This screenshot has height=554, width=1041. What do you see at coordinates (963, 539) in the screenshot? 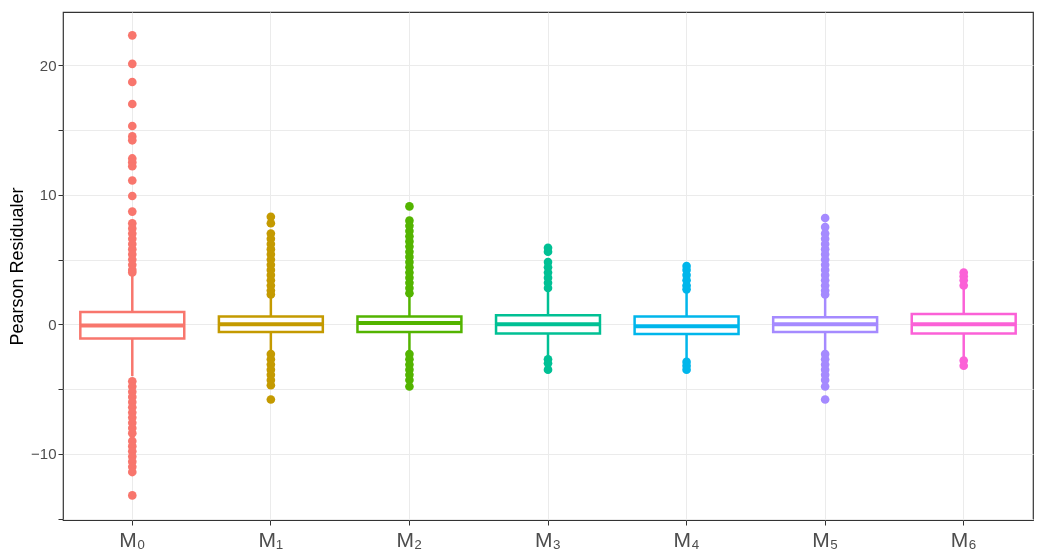
I see `x-tick-label: M₆` at bounding box center [963, 539].